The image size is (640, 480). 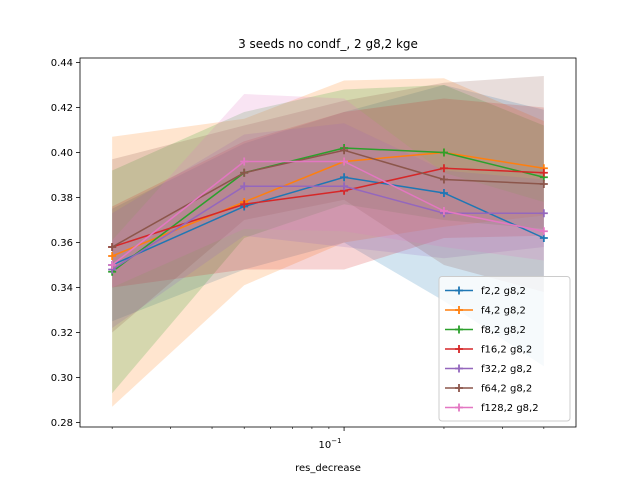 I want to click on legend-label-f4-2-g8-2: f4,2 g8,2, so click(x=503, y=311).